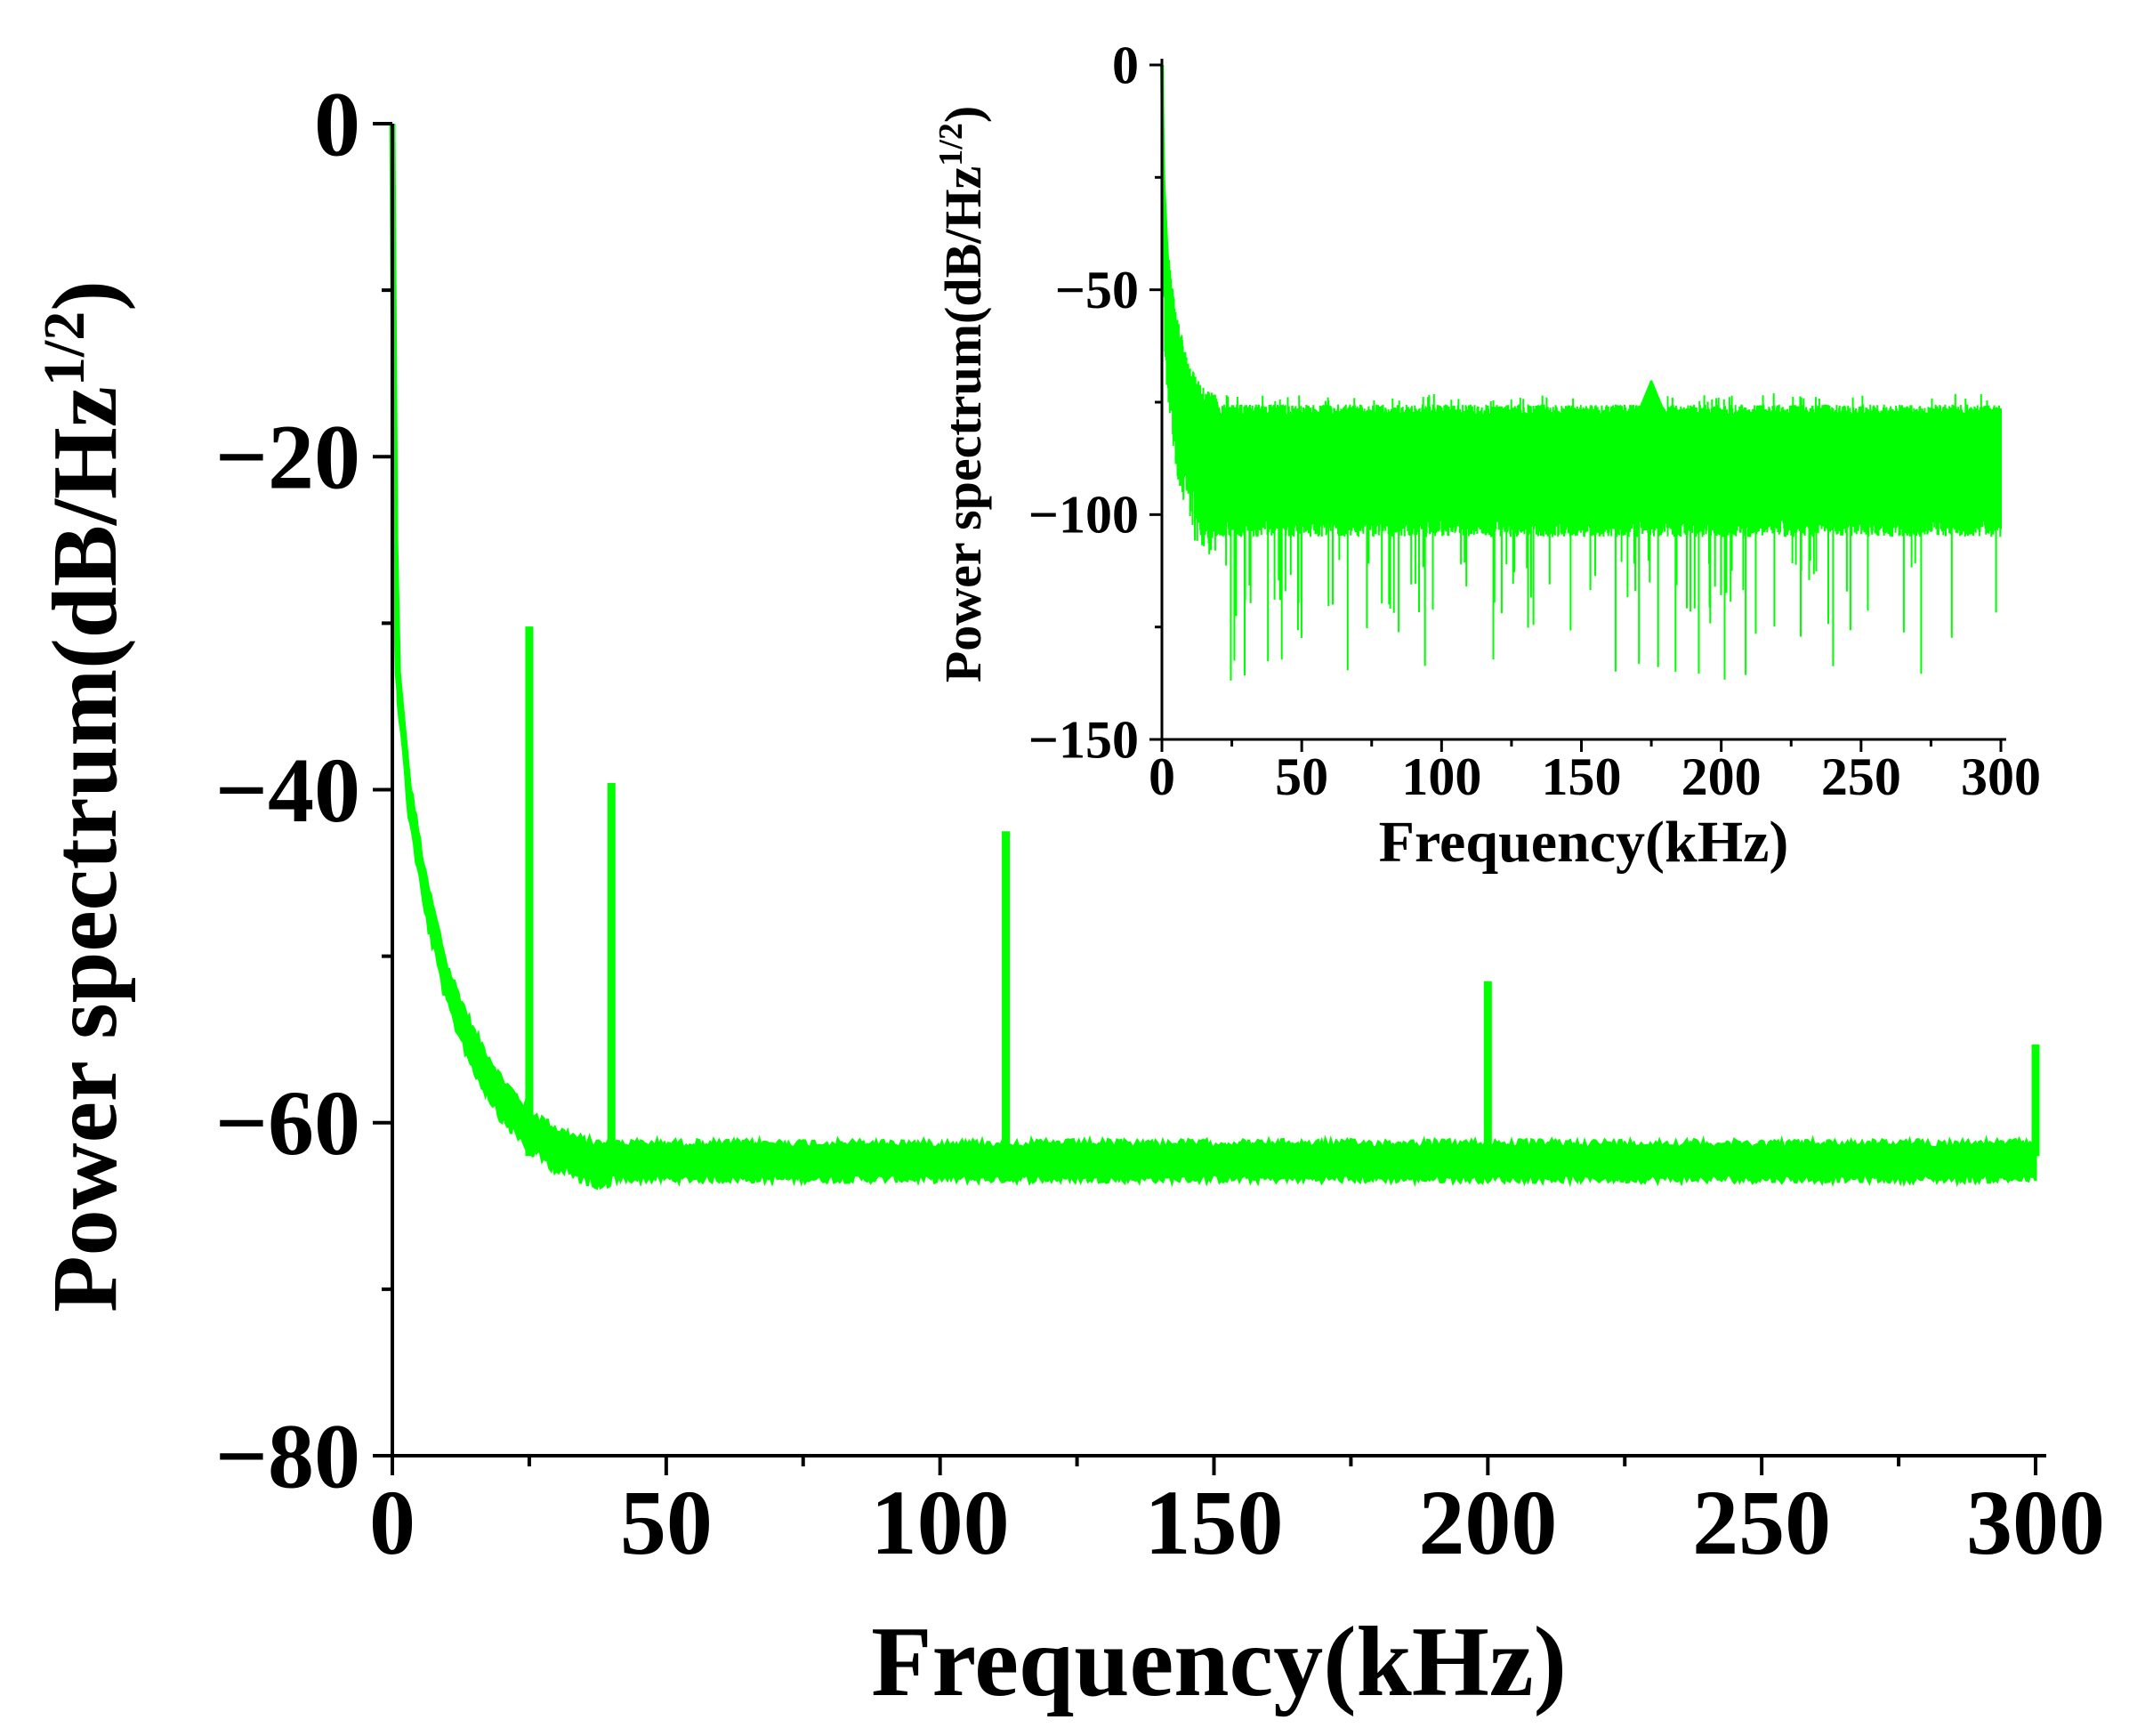 The height and width of the screenshot is (1736, 2129). What do you see at coordinates (1095, 402) in the screenshot?
I see `inset-y-ticks: 0 −50 −100 −150` at bounding box center [1095, 402].